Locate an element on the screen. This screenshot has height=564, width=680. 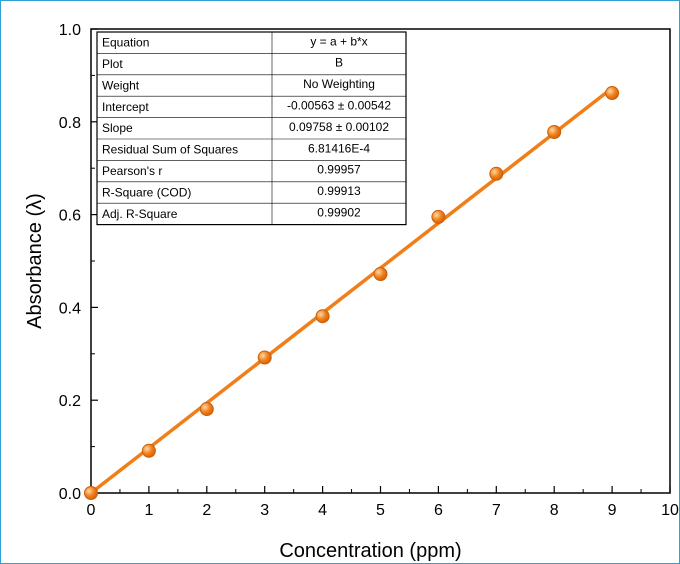
fit-table-value: y = a + b*x is located at coordinates (338, 41).